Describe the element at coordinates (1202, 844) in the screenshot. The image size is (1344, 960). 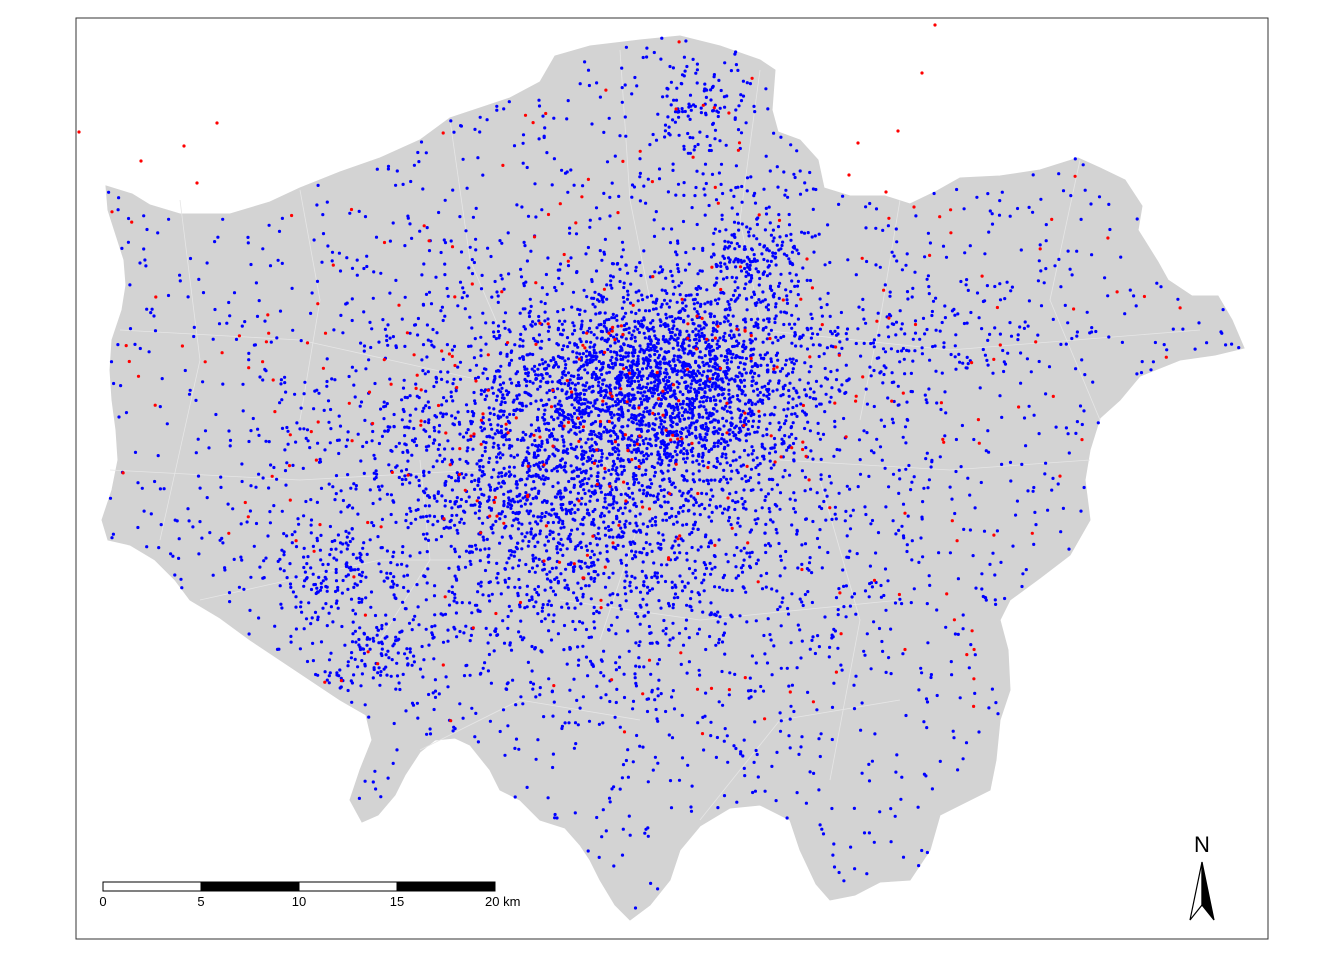
I see `north-label: N` at that location.